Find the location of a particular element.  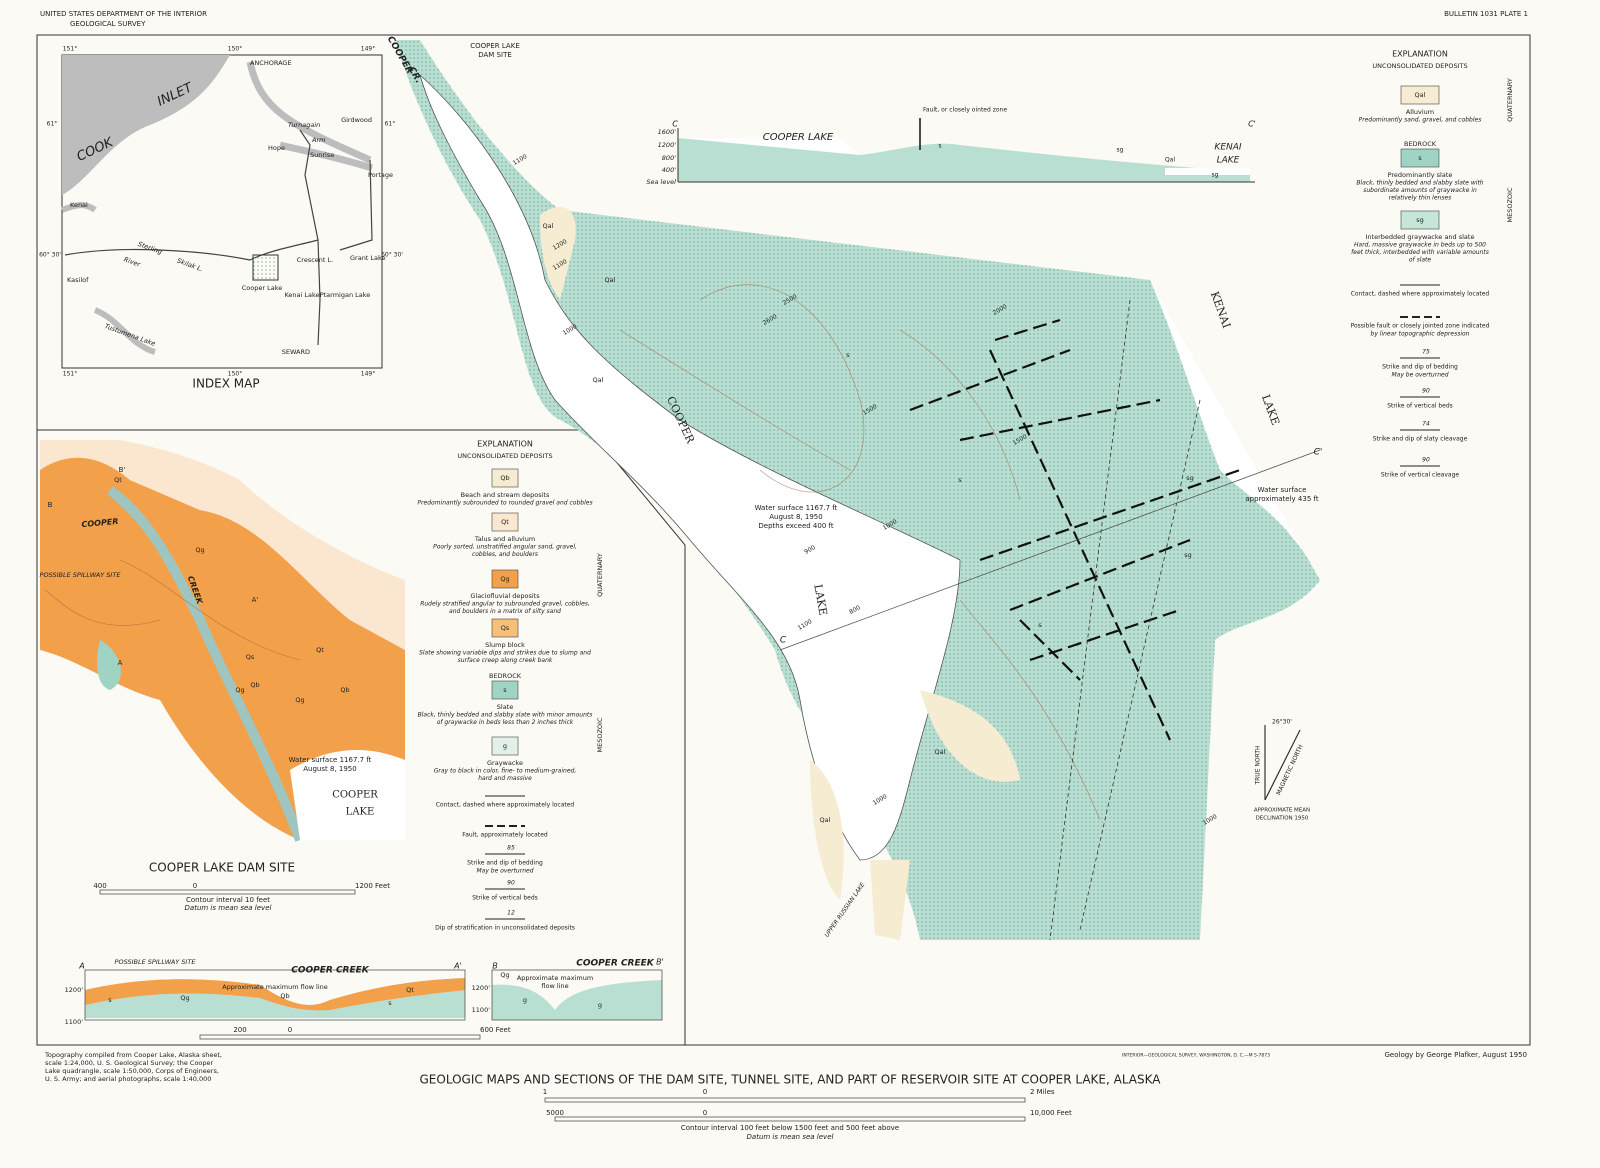

section-b-frame is located at coordinates (577, 995).